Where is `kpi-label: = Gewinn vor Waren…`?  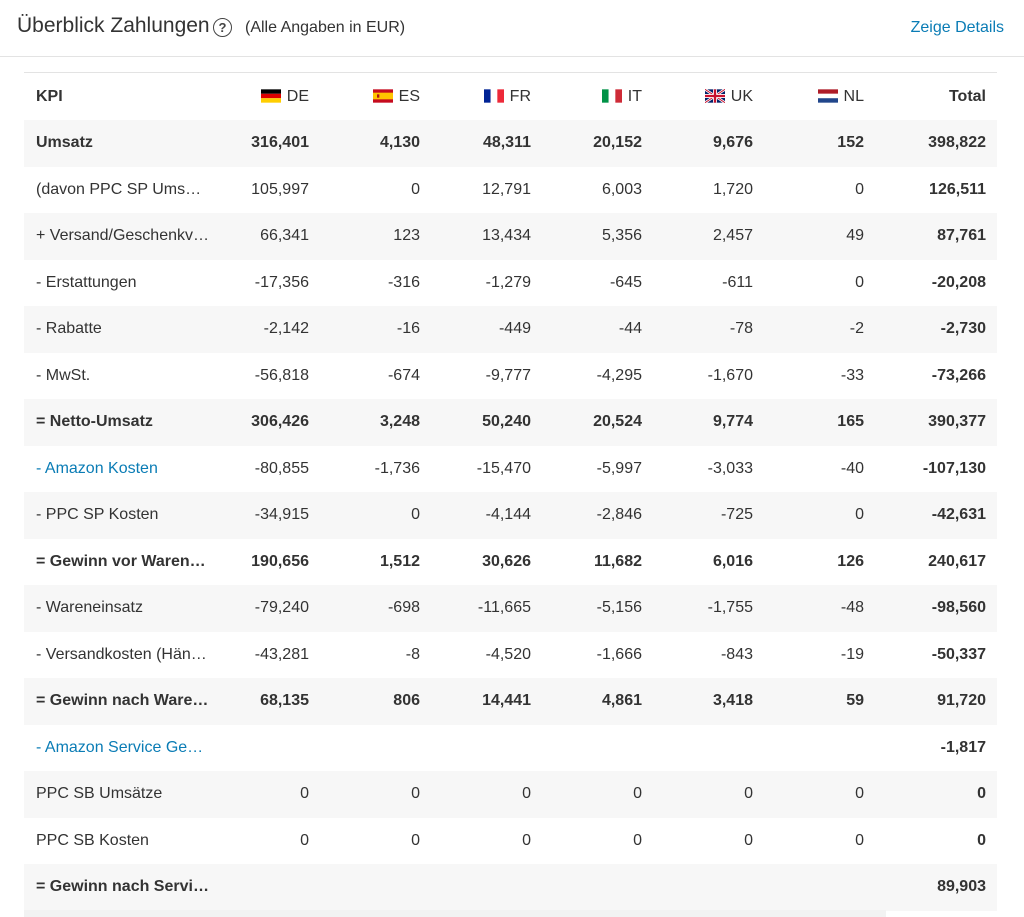
kpi-label: = Gewinn vor Waren… is located at coordinates (116, 561).